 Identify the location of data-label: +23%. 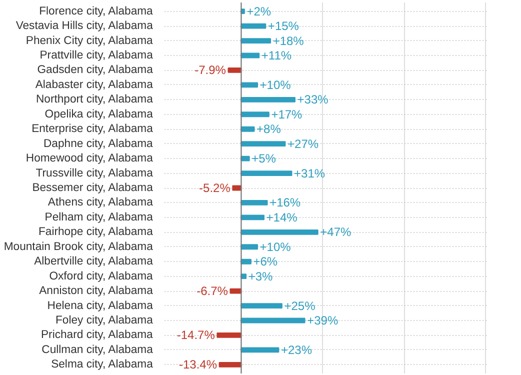
(296, 349).